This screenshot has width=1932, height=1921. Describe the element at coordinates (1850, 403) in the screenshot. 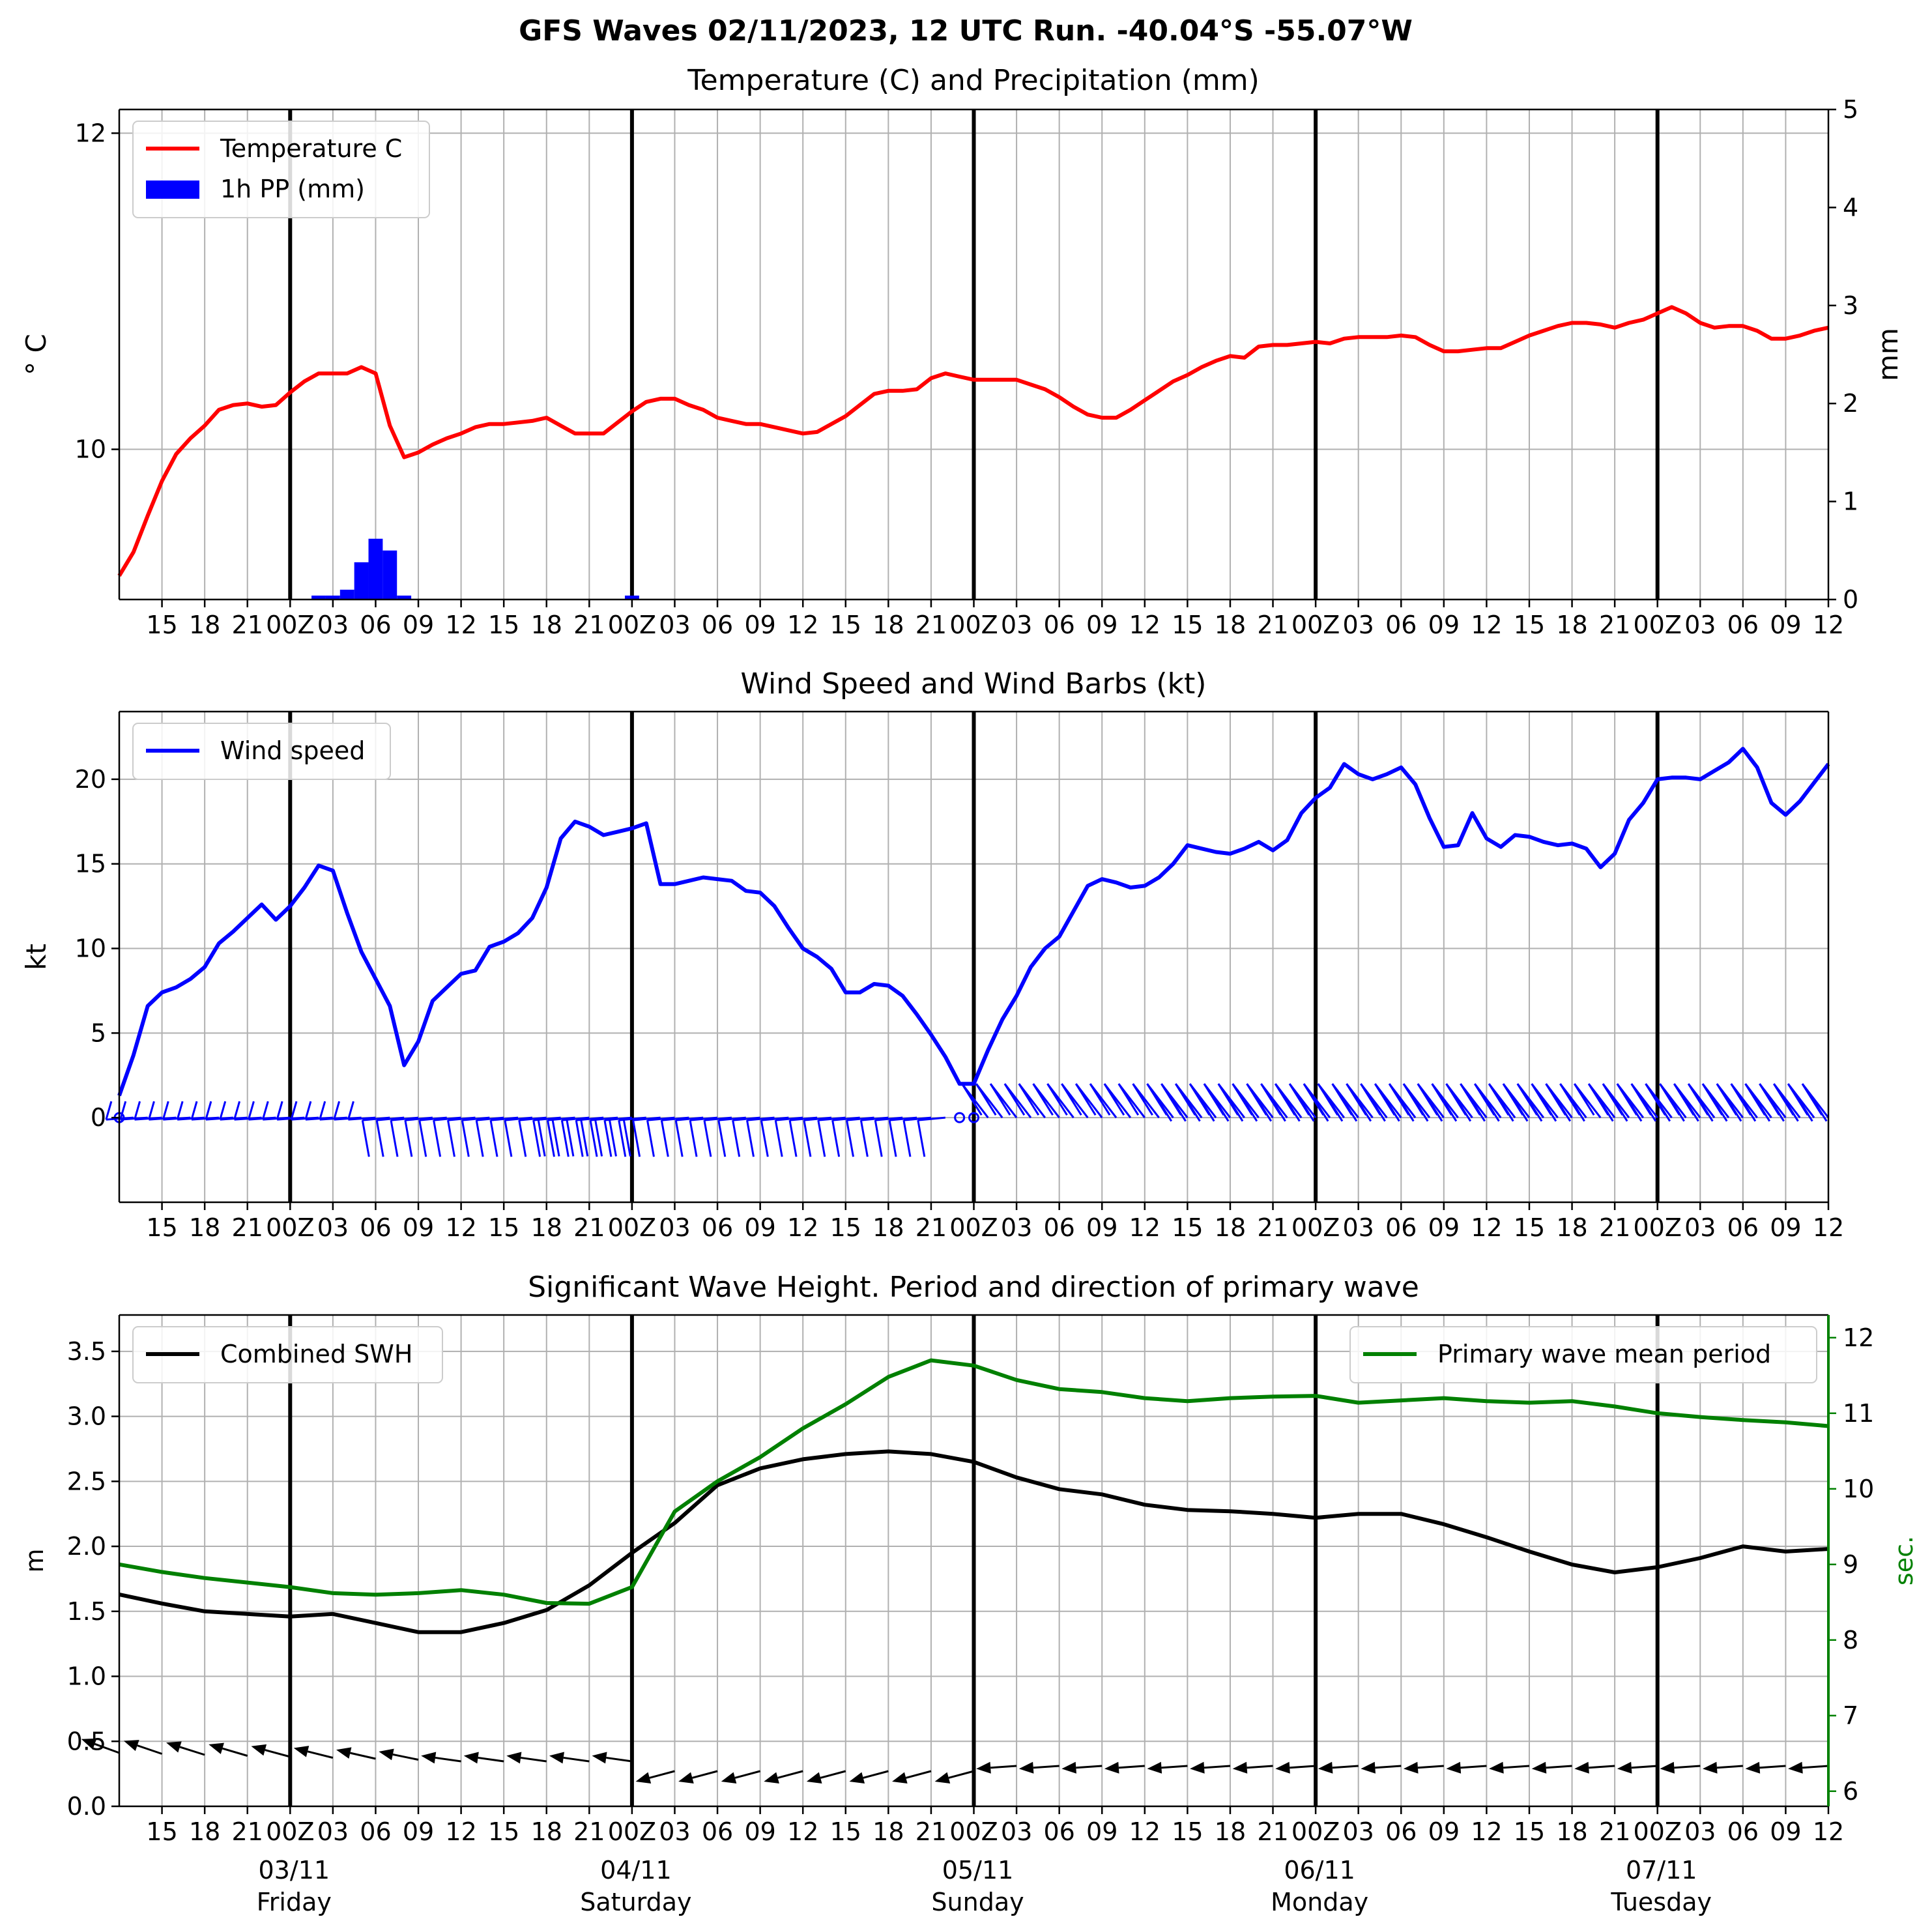

I see `y-right-tick-label: 2` at that location.